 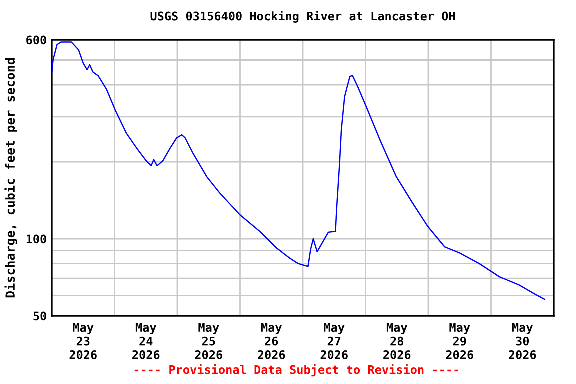 What do you see at coordinates (460, 341) in the screenshot?
I see `x-tick-label: May 29 2026` at bounding box center [460, 341].